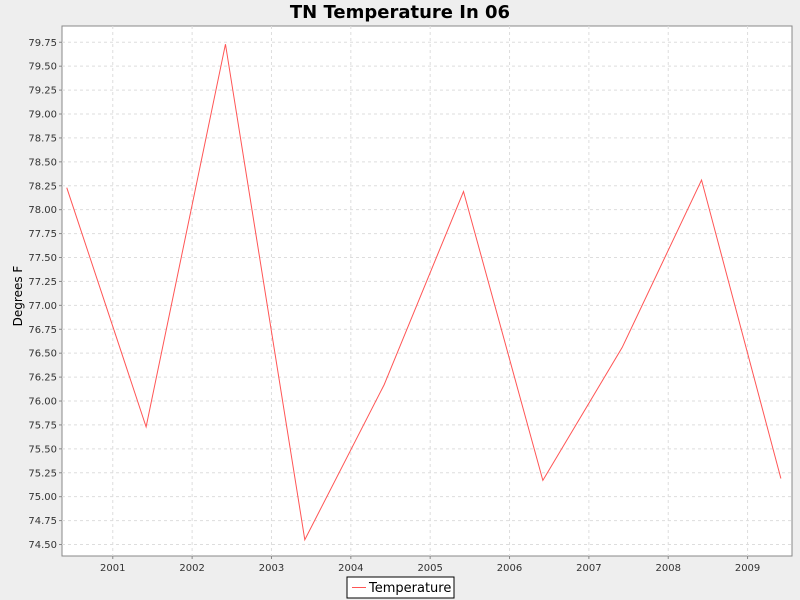 Image resolution: width=800 pixels, height=600 pixels. Describe the element at coordinates (42, 449) in the screenshot. I see `y-tick-label: 75.50` at that location.